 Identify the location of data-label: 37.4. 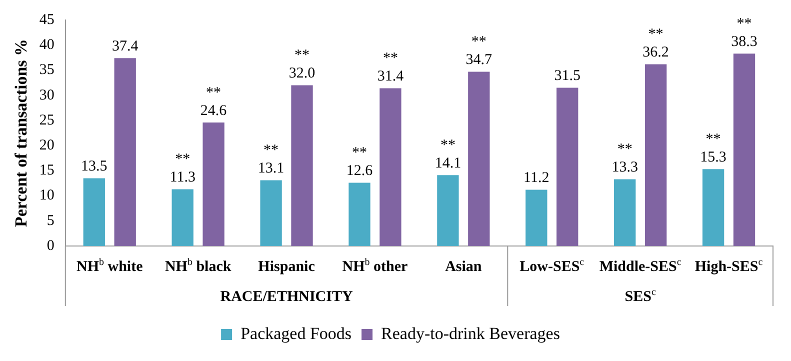
(125, 46).